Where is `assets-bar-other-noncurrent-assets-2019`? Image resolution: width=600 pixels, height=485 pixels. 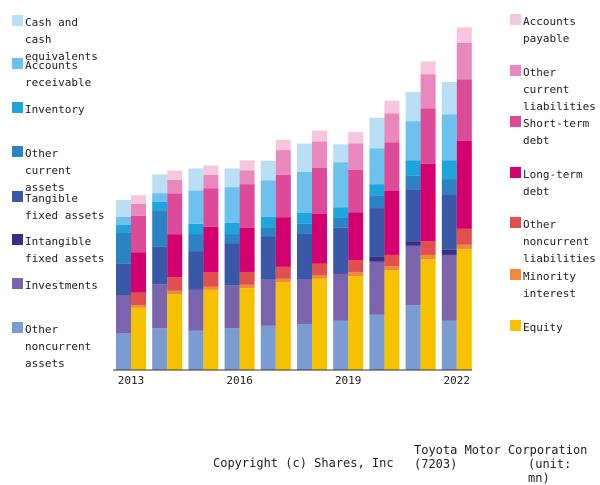
assets-bar-other-noncurrent-assets-2019 is located at coordinates (340, 345).